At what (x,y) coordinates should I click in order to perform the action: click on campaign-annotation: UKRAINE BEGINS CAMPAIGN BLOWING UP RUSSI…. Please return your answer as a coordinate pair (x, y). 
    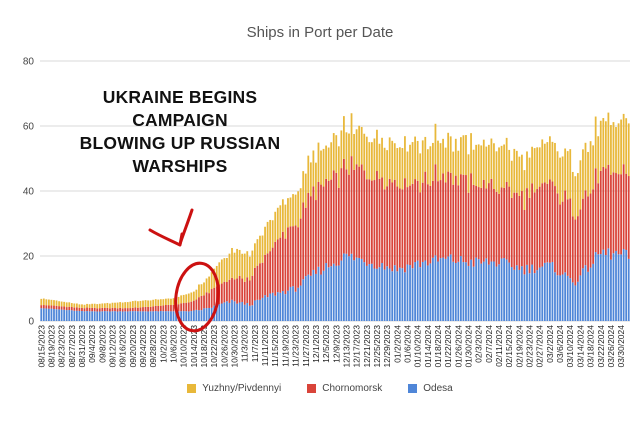
    Looking at the image, I should click on (180, 132).